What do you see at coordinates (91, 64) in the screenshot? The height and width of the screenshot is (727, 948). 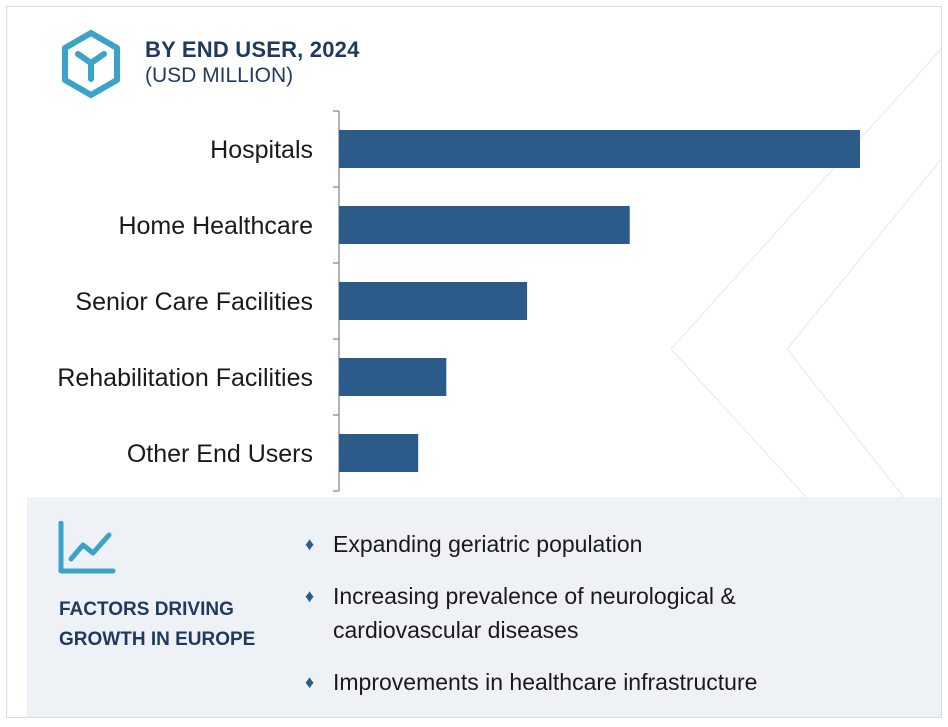 I see `hexagon-y-logo-icon` at bounding box center [91, 64].